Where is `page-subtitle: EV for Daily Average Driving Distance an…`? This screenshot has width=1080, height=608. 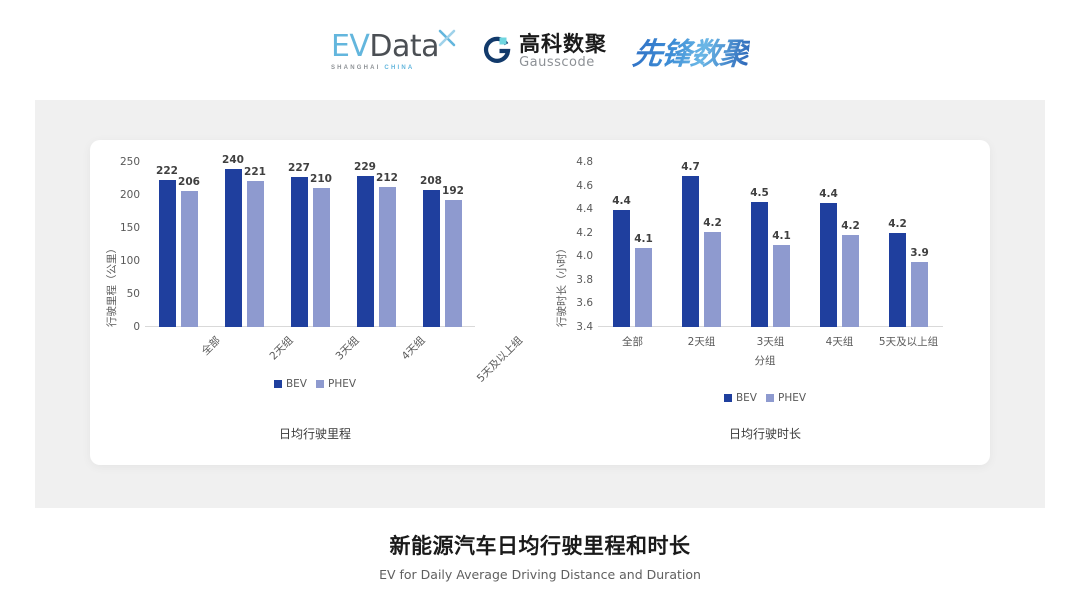 page-subtitle: EV for Daily Average Driving Distance an… is located at coordinates (540, 574).